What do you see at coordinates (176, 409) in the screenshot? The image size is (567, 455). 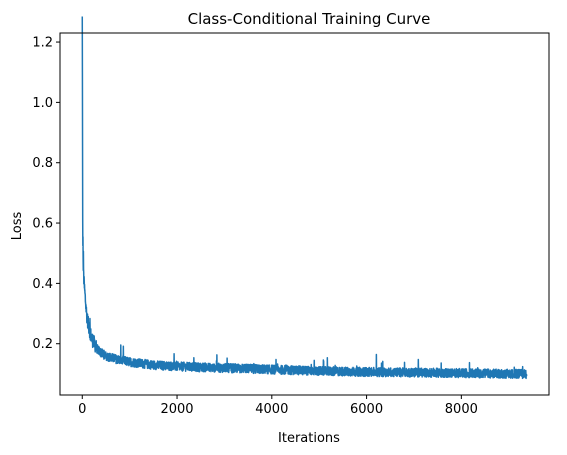 I see `x-tick-label: 2000` at bounding box center [176, 409].